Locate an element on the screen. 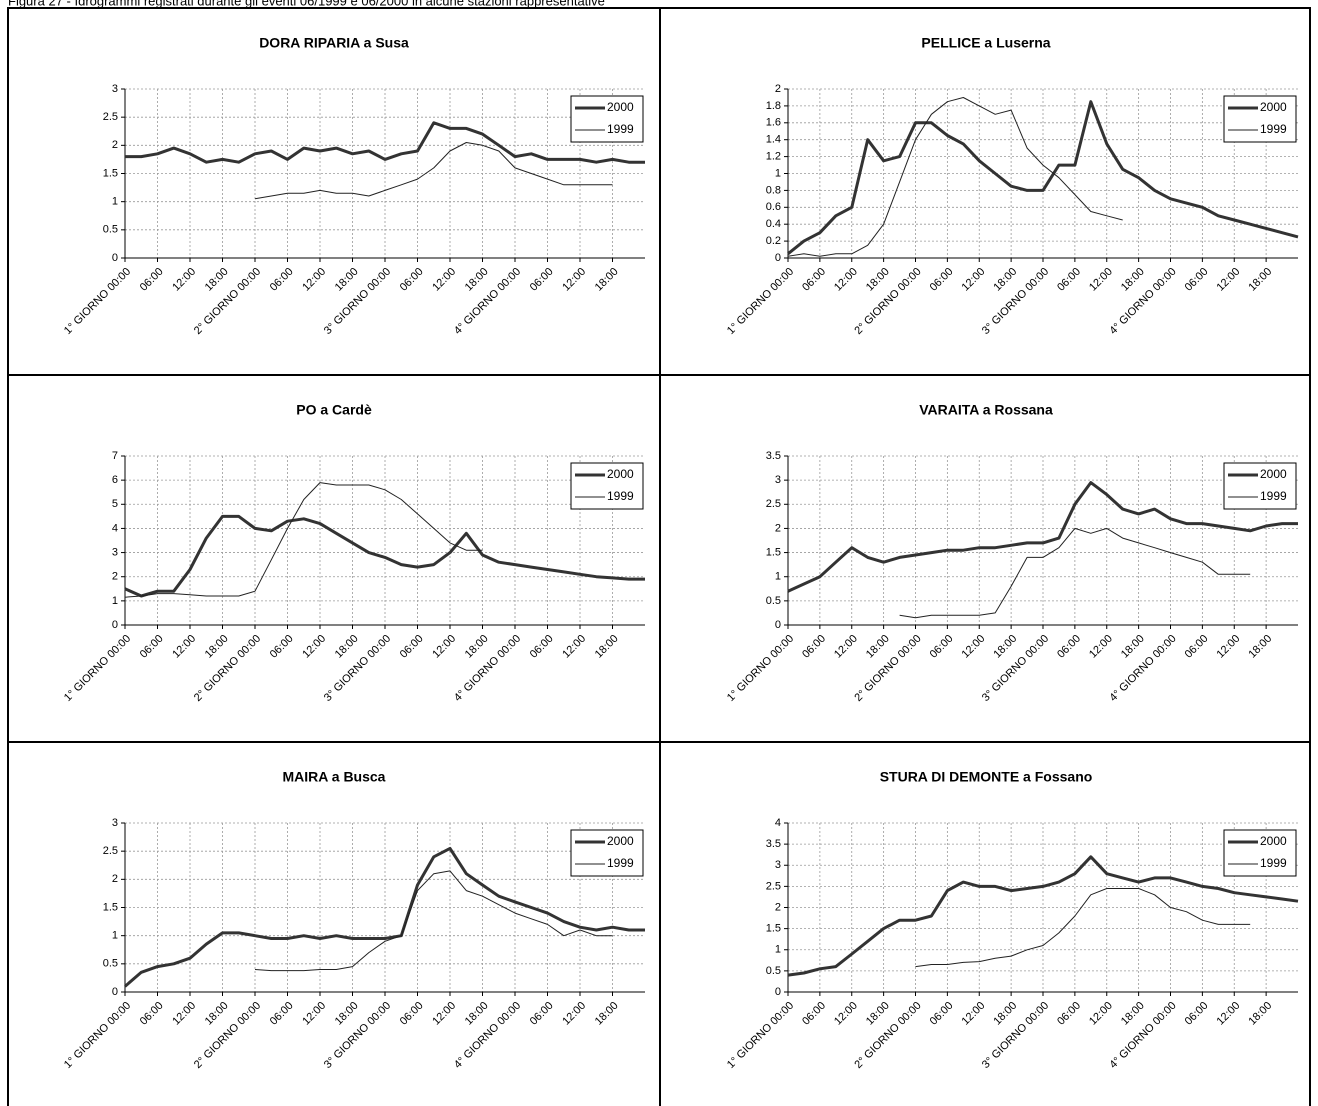 The width and height of the screenshot is (1318, 1106). y-tick-label: 7 is located at coordinates (115, 456).